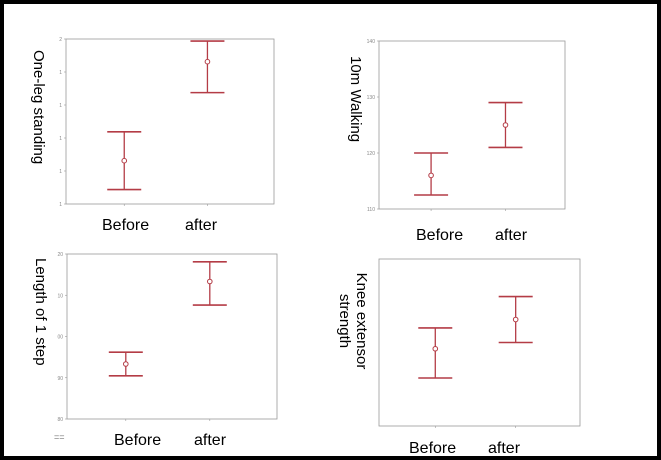 Image resolution: width=661 pixels, height=460 pixels. What do you see at coordinates (371, 42) in the screenshot?
I see `y-tick-label: 140` at bounding box center [371, 42].